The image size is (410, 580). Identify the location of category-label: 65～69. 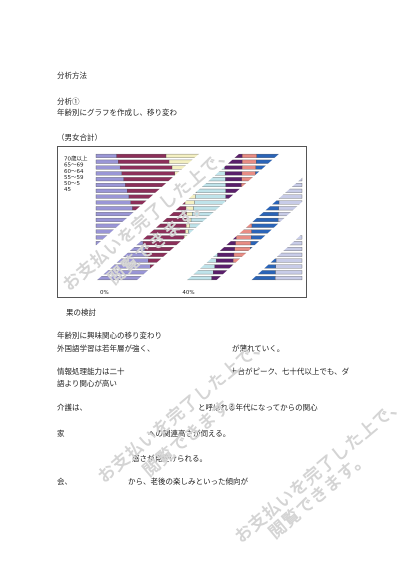
(74, 166).